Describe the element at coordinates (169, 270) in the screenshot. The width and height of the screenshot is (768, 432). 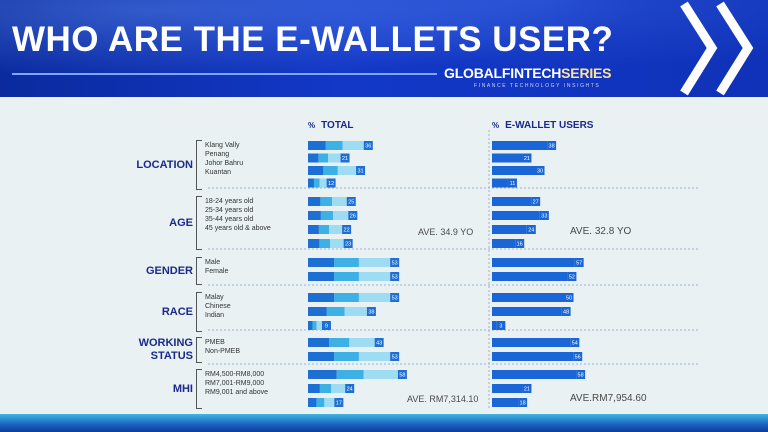
I see `category-label-gender: GENDER` at that location.